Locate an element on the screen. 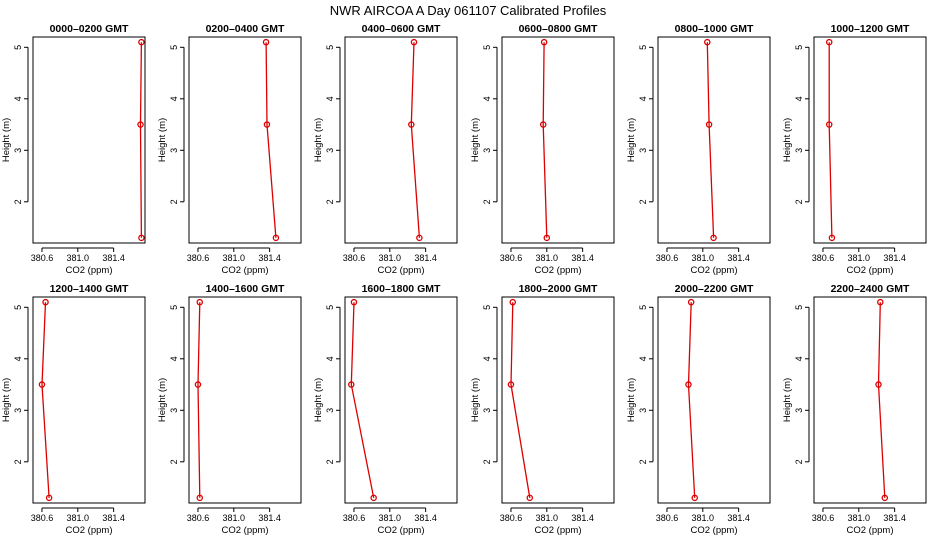 Image resolution: width=936 pixels, height=540 pixels. panel-title: 0400–0600 GMT is located at coordinates (401, 29).